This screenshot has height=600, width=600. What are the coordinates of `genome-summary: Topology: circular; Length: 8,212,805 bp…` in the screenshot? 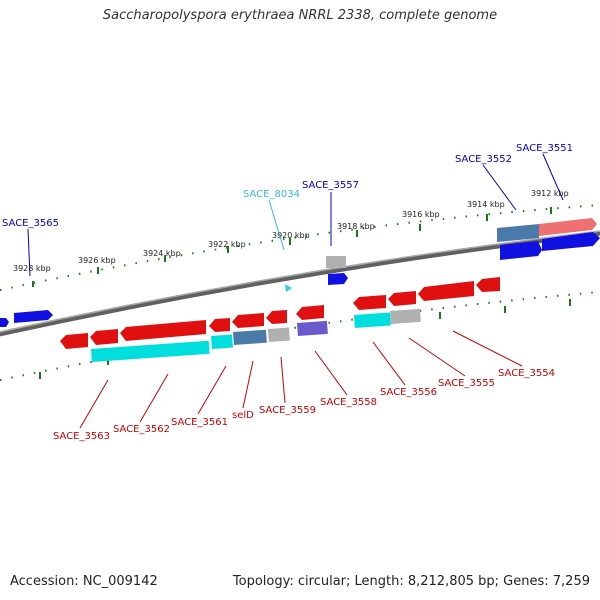 It's located at (411, 581).